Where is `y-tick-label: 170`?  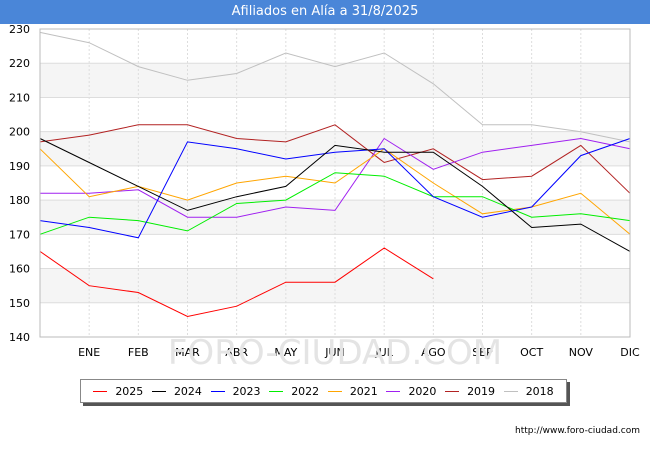 y-tick-label: 170 is located at coordinates (19, 234).